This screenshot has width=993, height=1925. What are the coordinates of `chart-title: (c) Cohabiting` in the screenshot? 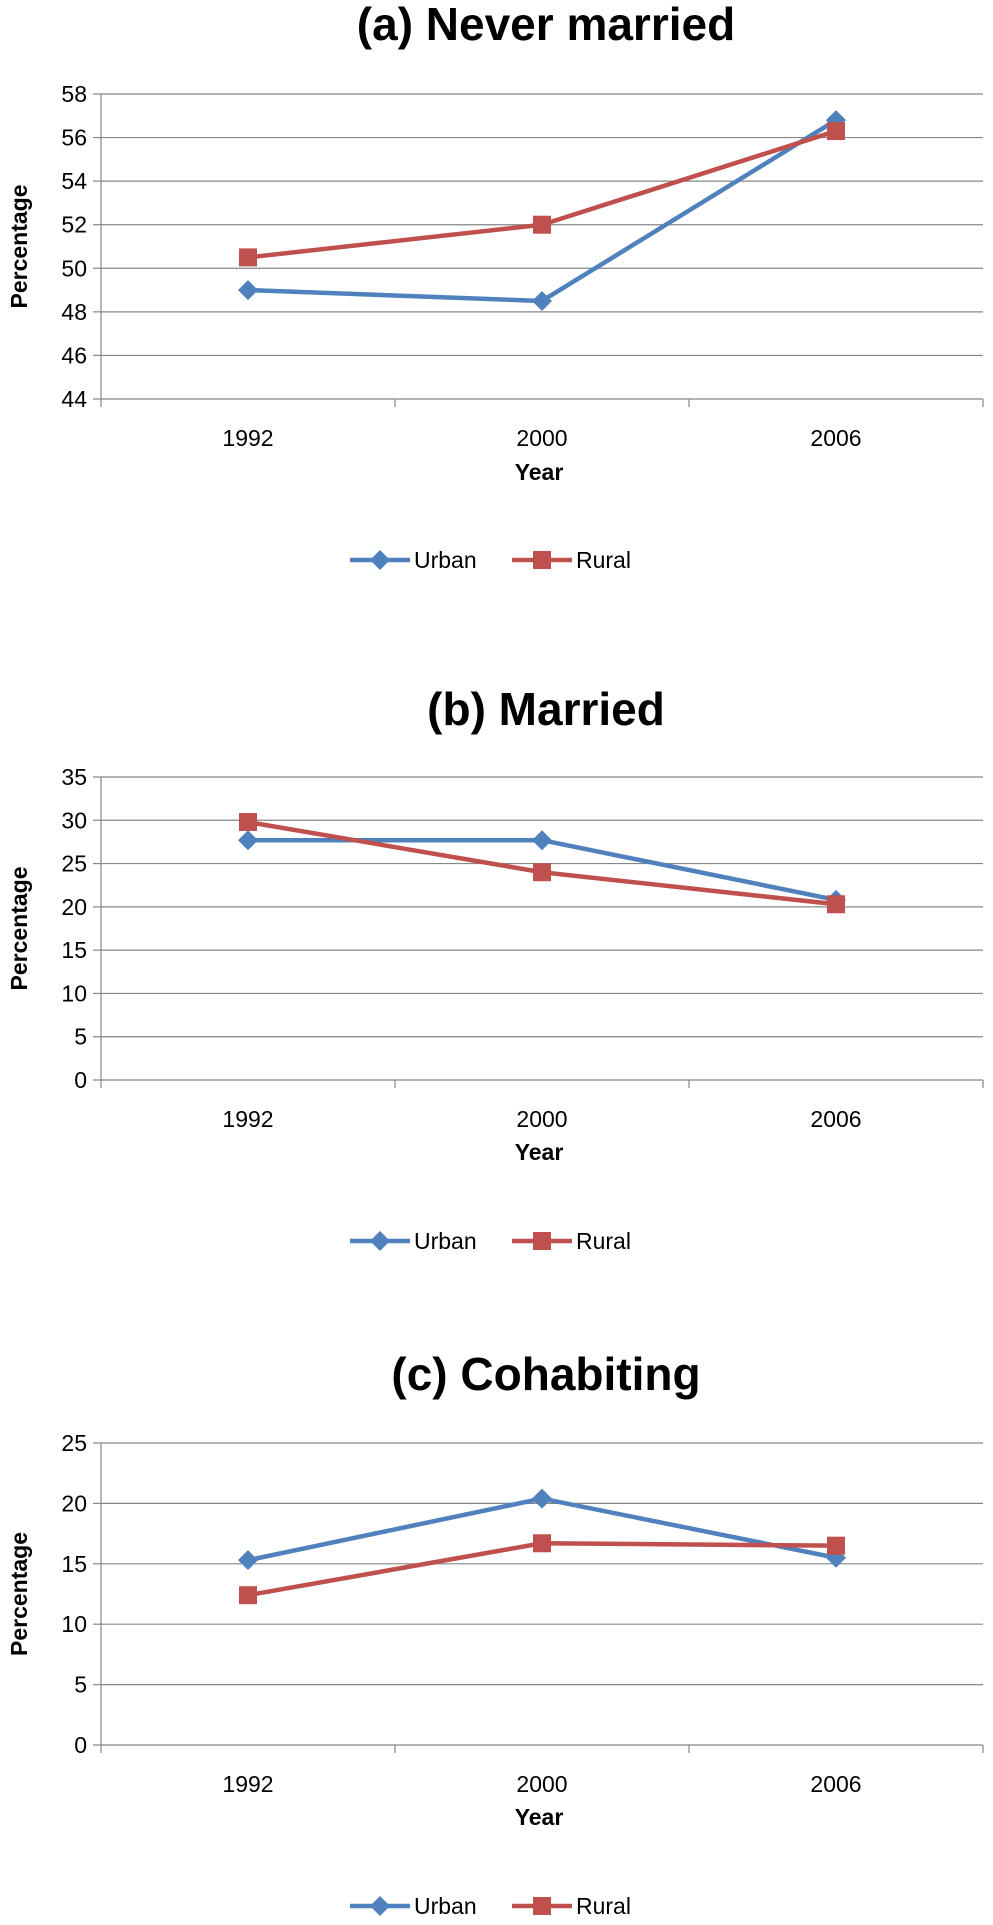 It's located at (545, 1374).